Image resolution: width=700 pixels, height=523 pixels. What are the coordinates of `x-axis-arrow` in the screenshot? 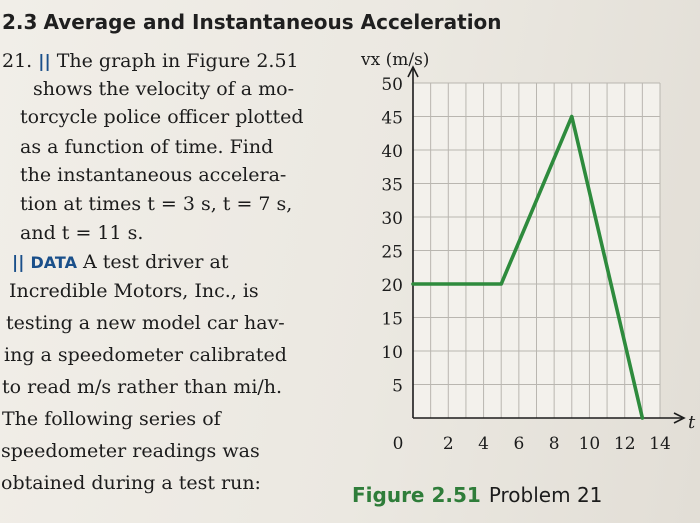 It's located at (679, 418).